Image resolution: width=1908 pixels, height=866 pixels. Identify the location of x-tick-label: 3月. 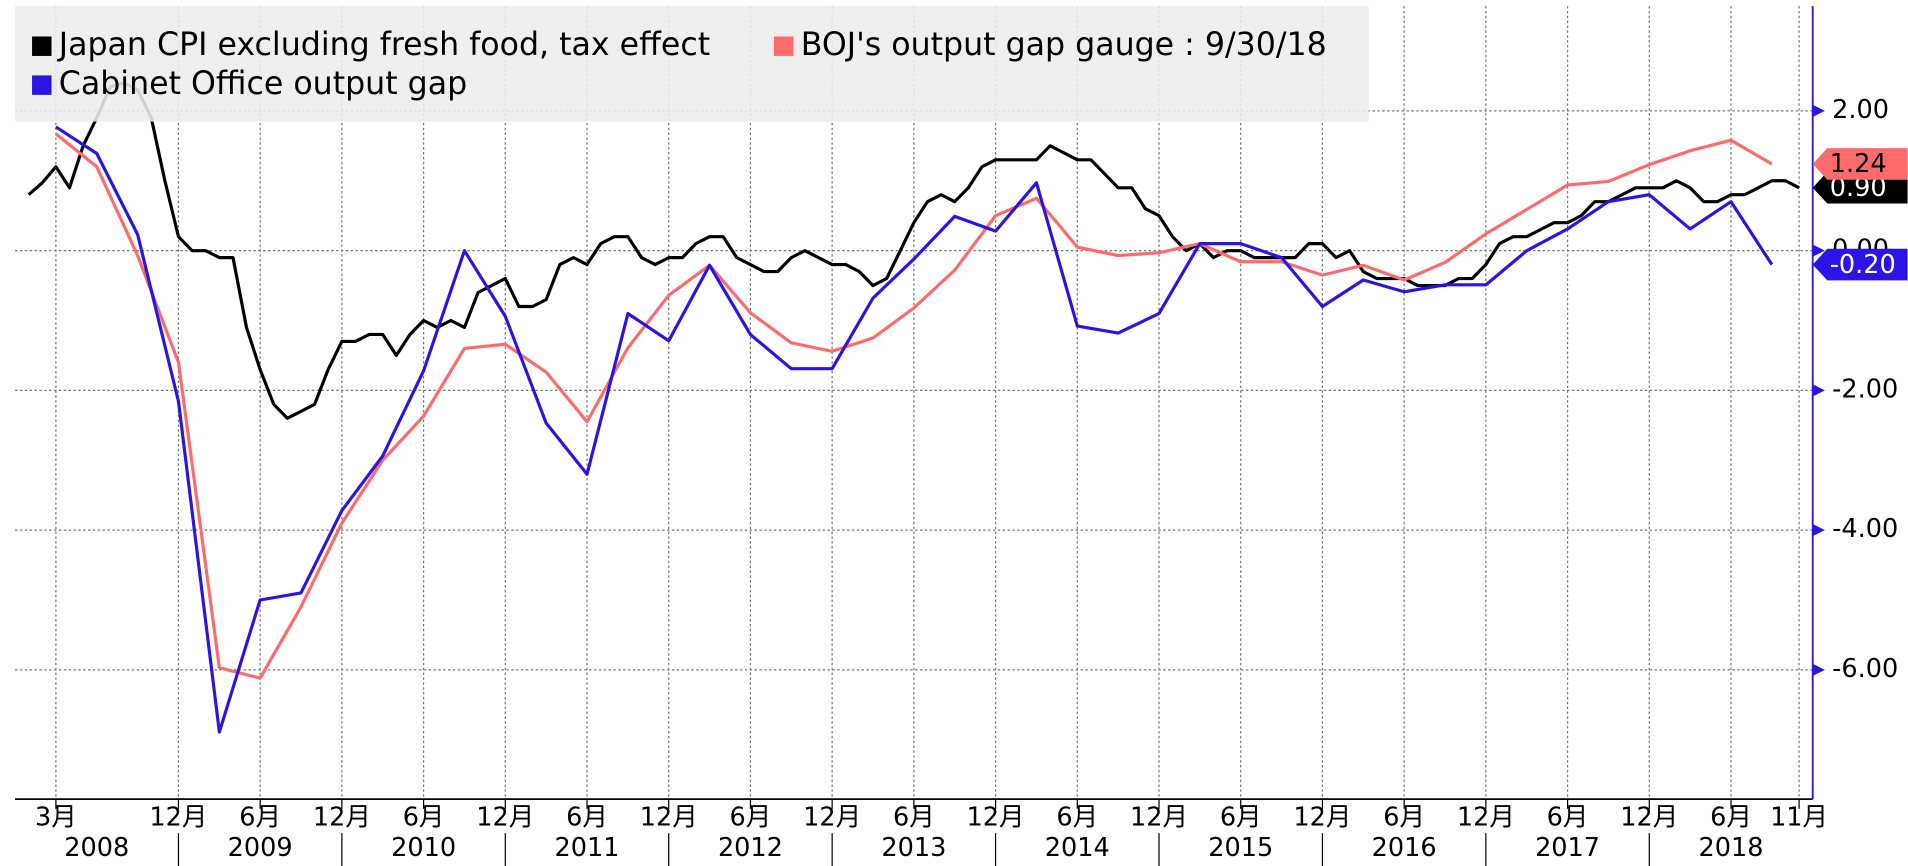
(56, 818).